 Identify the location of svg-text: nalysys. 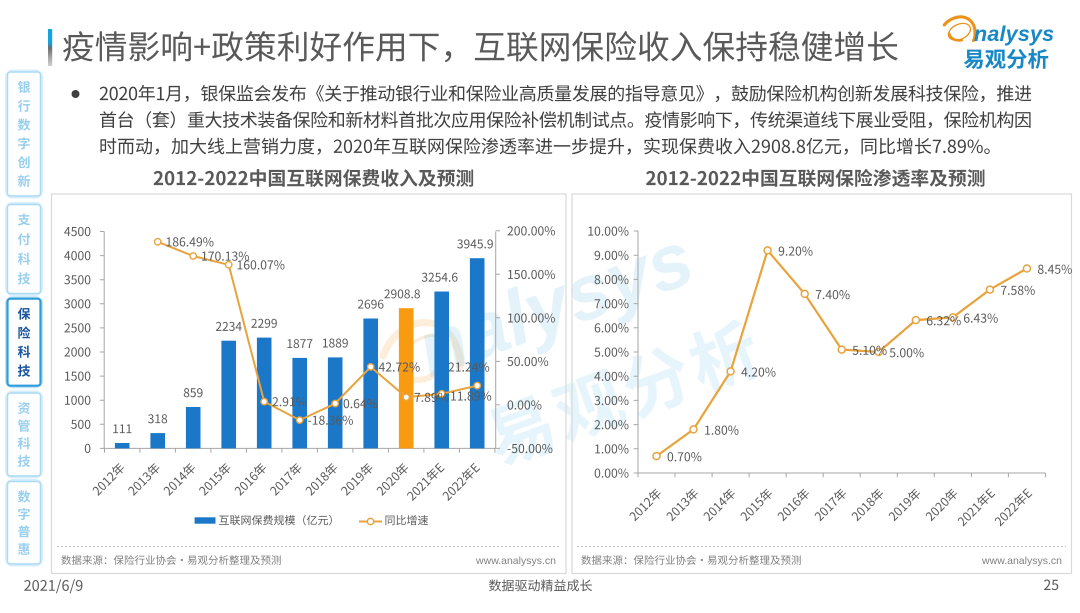
(1014, 34).